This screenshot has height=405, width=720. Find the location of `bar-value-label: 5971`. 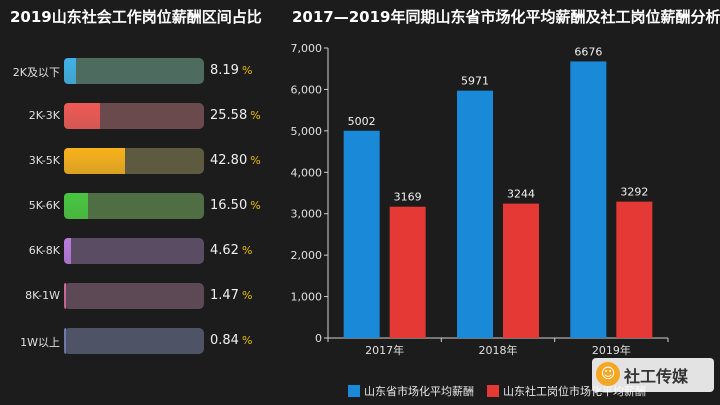

bar-value-label: 5971 is located at coordinates (475, 81).